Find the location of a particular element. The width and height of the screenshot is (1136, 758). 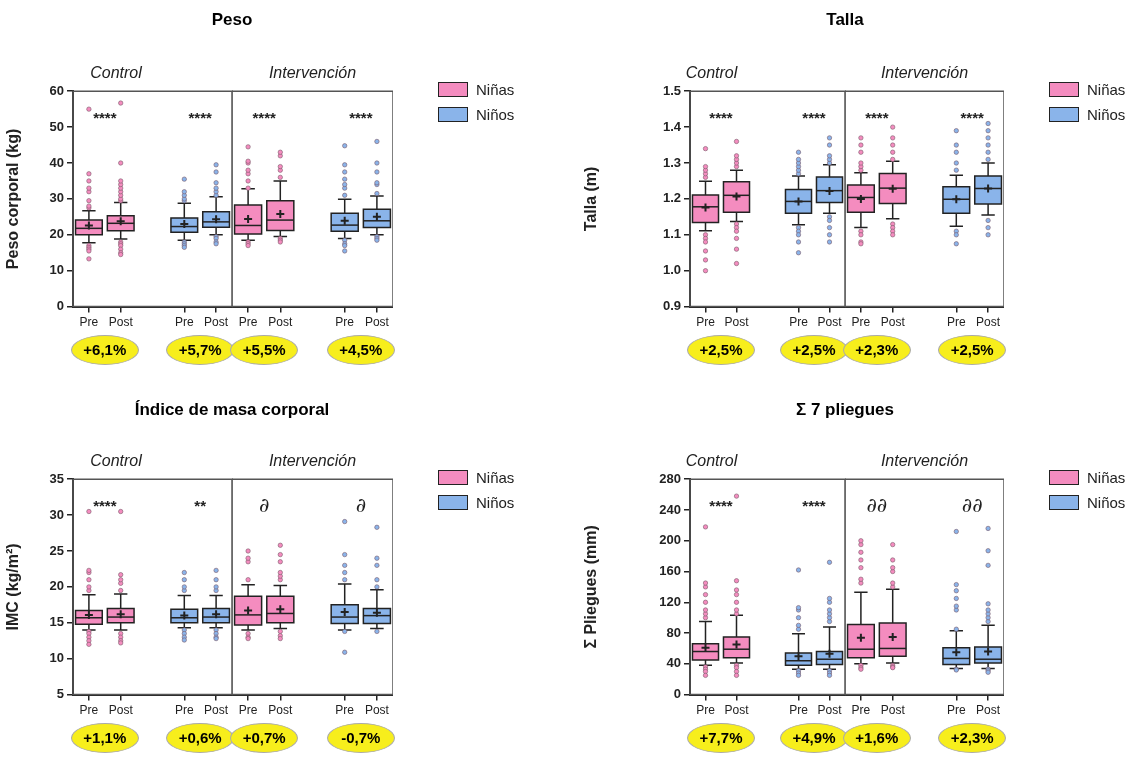

y-axis-title: Peso corporal (kg) is located at coordinates (13, 199).